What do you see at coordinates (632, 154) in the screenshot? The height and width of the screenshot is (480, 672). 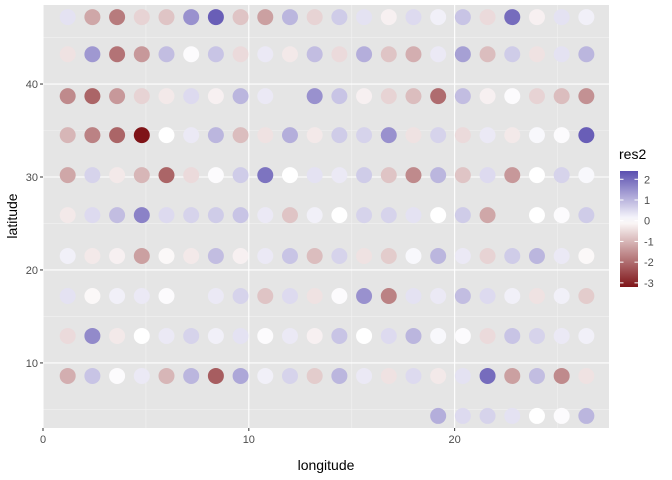 I see `legend-title: res2` at bounding box center [632, 154].